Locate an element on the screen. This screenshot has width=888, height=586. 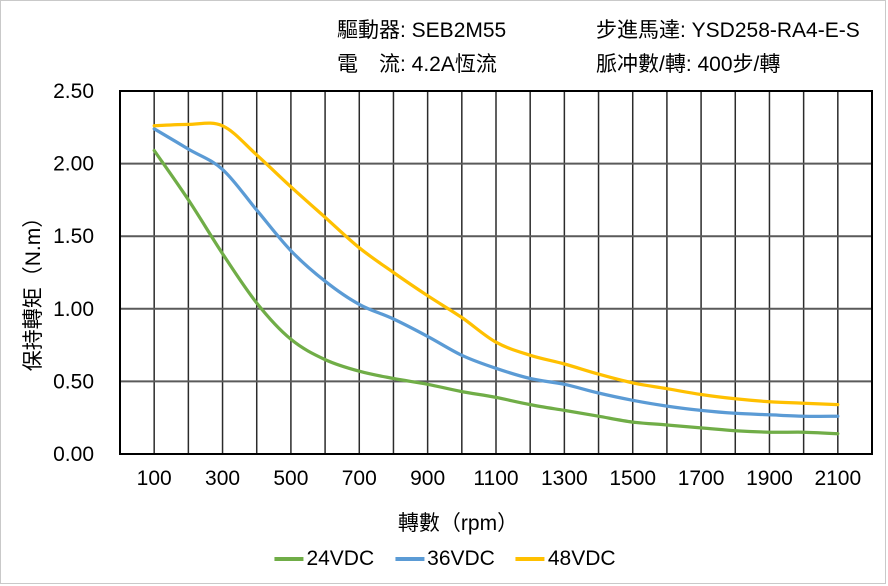
legend-item-24vdc: 24VDC is located at coordinates (324, 559).